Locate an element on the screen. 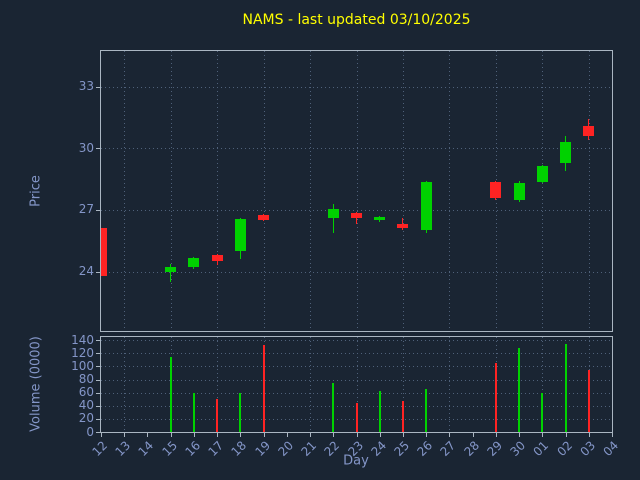 The height and width of the screenshot is (480, 640). volume-tick-label: 20 is located at coordinates (86, 418).